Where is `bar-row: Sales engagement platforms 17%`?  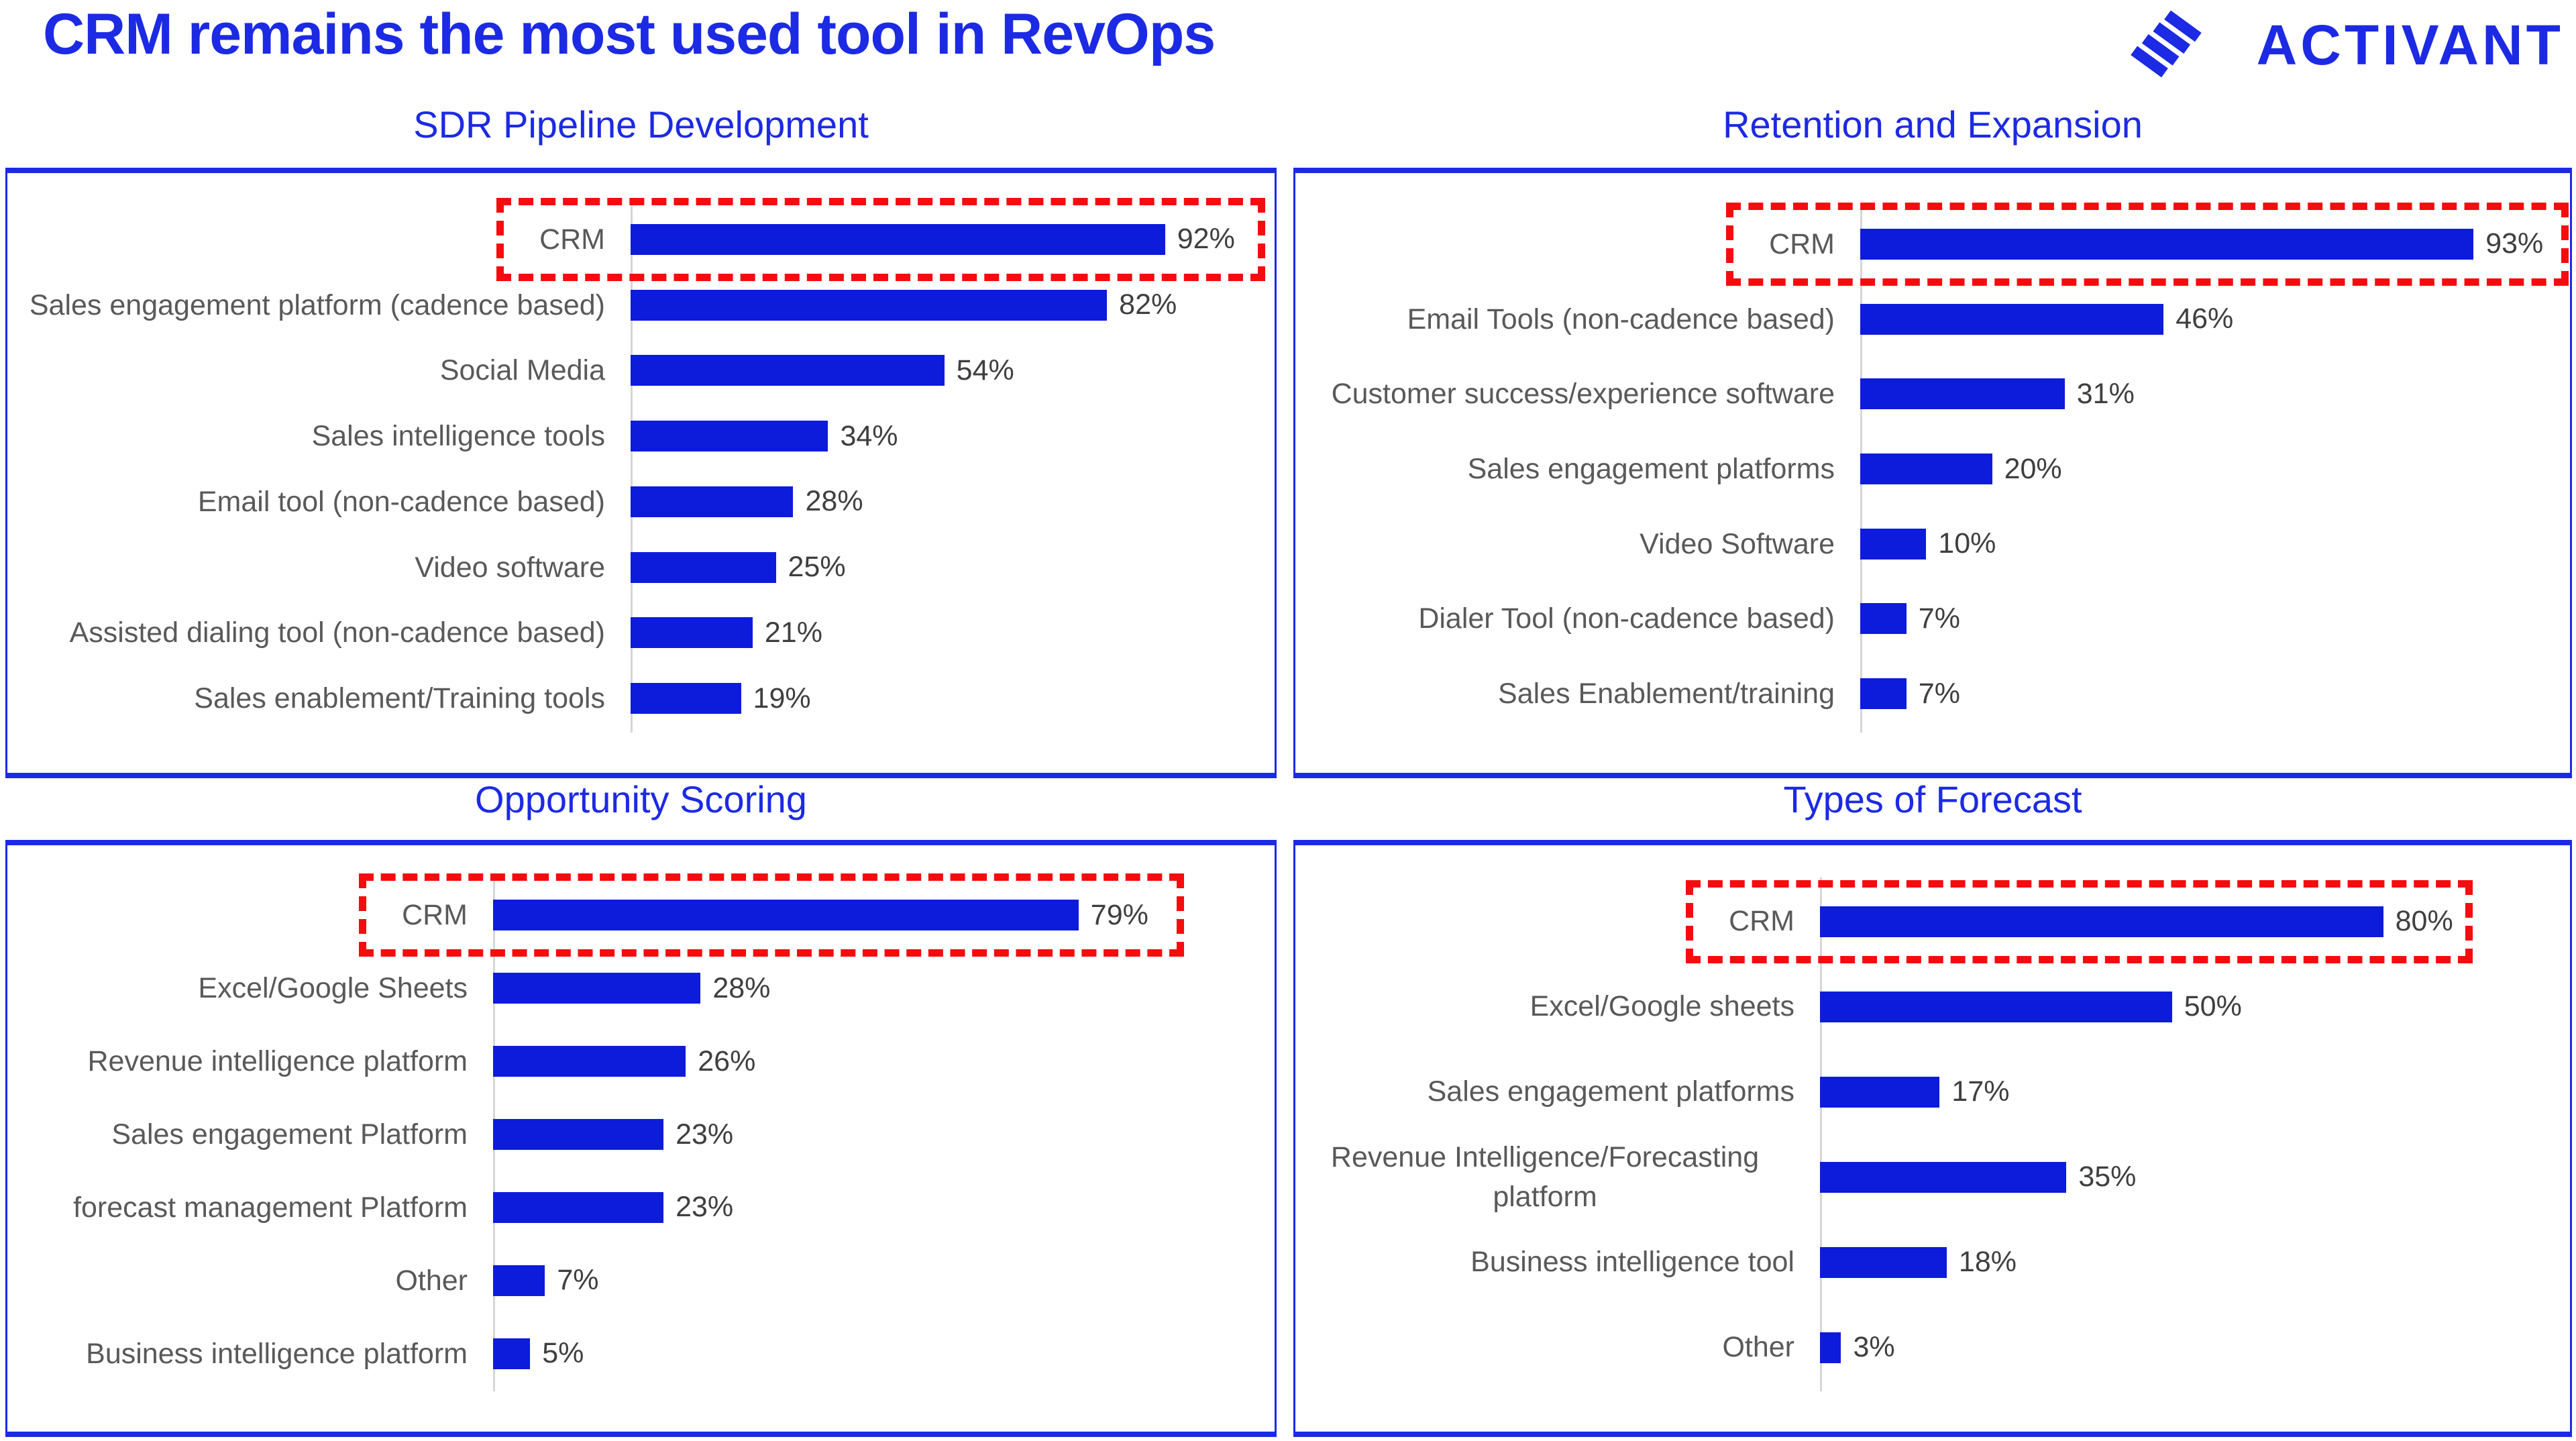 bar-row: Sales engagement platforms 17% is located at coordinates (1927, 1091).